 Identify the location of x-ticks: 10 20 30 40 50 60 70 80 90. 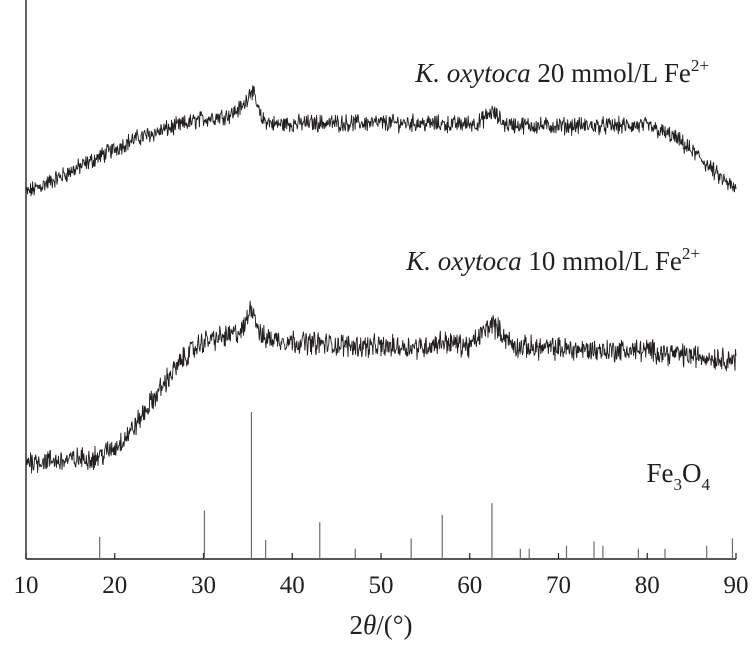
(381, 576).